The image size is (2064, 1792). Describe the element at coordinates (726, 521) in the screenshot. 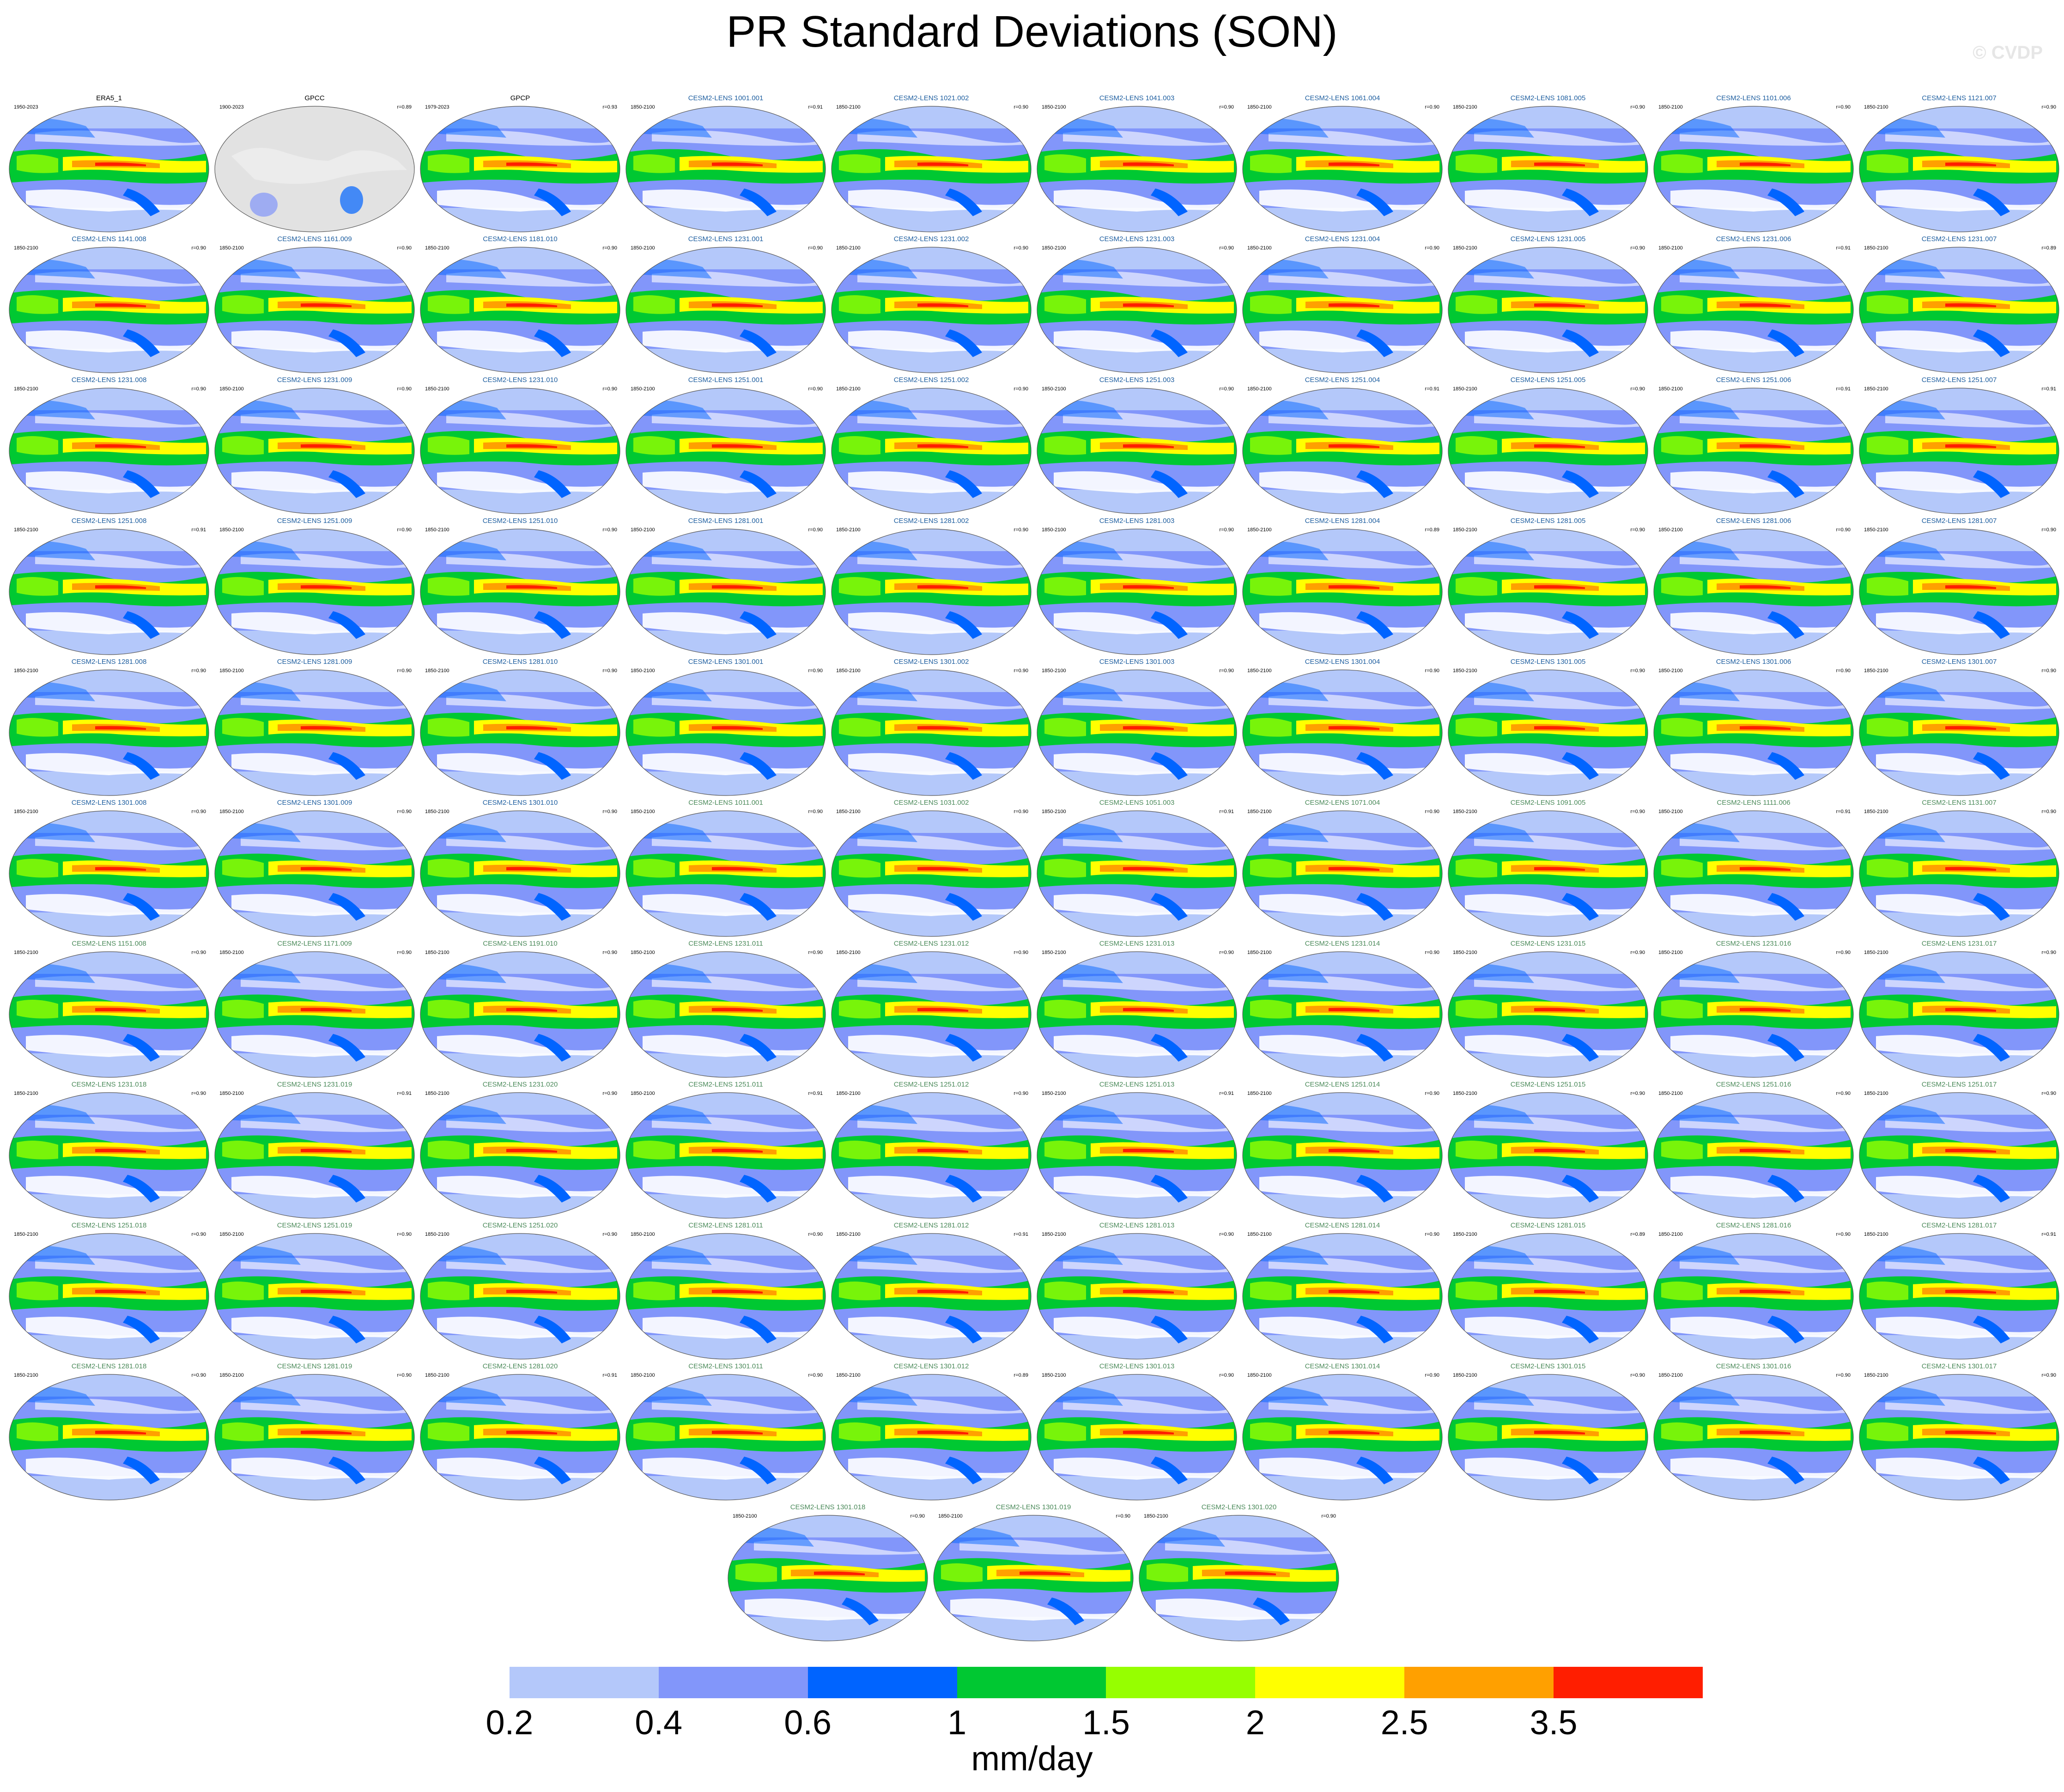

I see `panel-title: CESM2-LENS 1281.001` at that location.